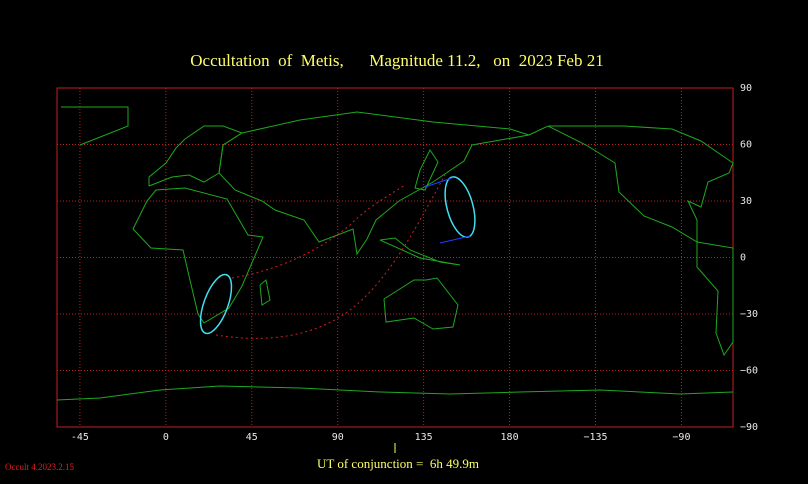 Image resolution: width=808 pixels, height=484 pixels. Describe the element at coordinates (39, 467) in the screenshot. I see `version-label: Occult 4.2023.2.15` at that location.